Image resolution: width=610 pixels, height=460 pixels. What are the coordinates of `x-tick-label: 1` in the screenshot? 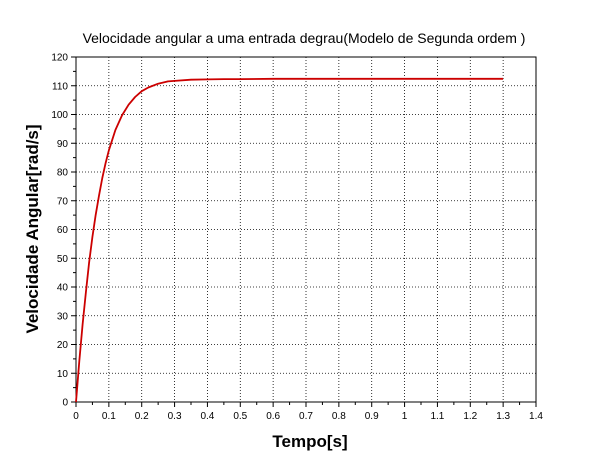 It's located at (405, 416).